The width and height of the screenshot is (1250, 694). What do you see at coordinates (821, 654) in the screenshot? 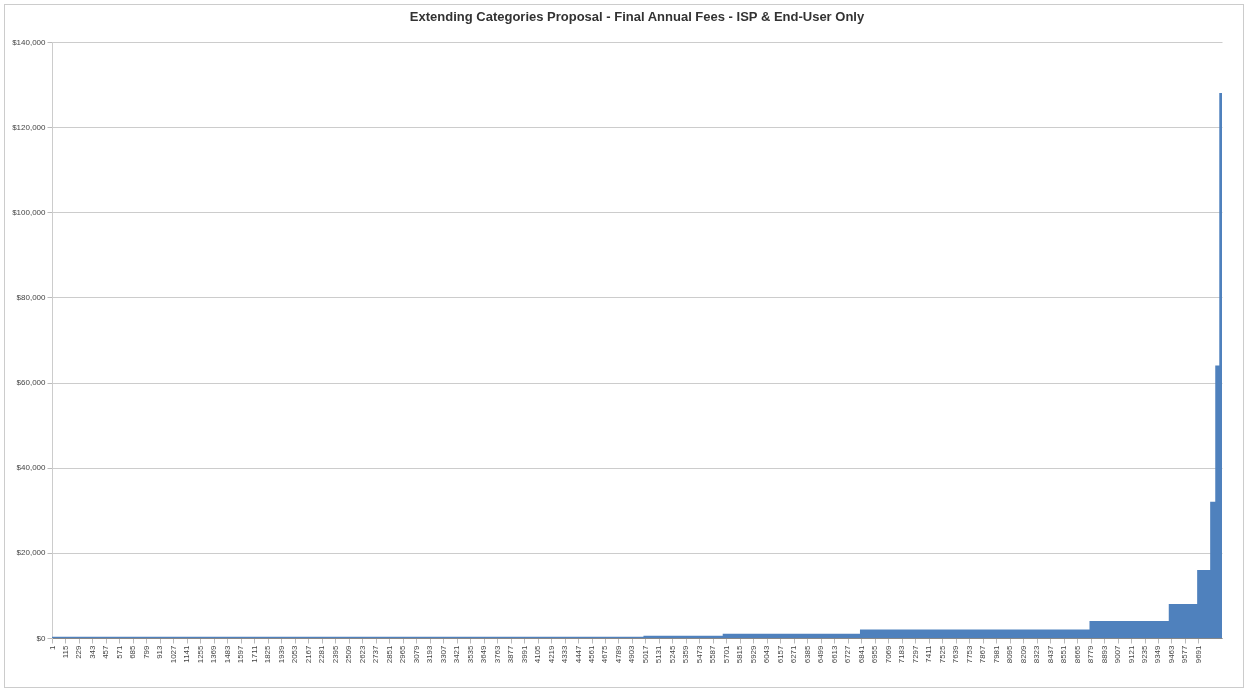
I see `x-tick-label: 6499` at bounding box center [821, 654].